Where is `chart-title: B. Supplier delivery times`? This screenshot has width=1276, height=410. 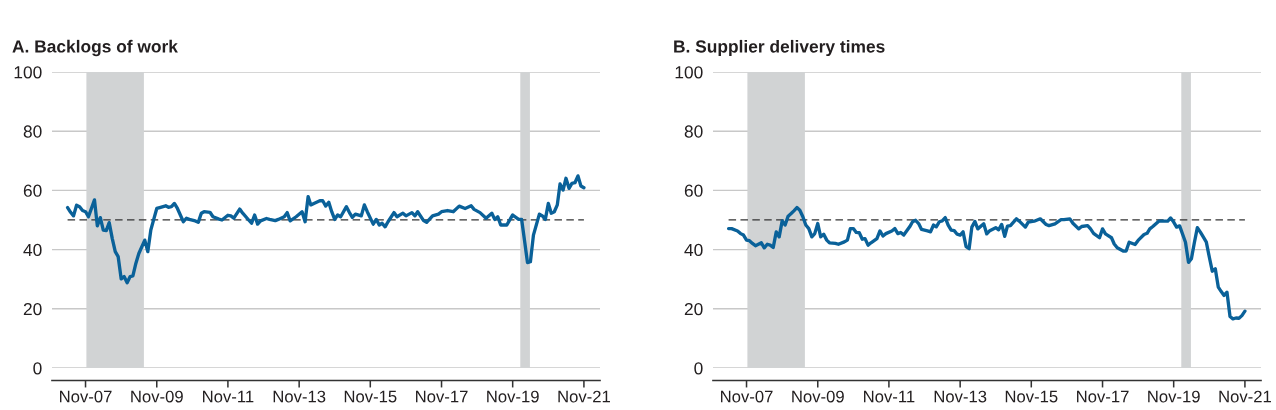 chart-title: B. Supplier delivery times is located at coordinates (779, 48).